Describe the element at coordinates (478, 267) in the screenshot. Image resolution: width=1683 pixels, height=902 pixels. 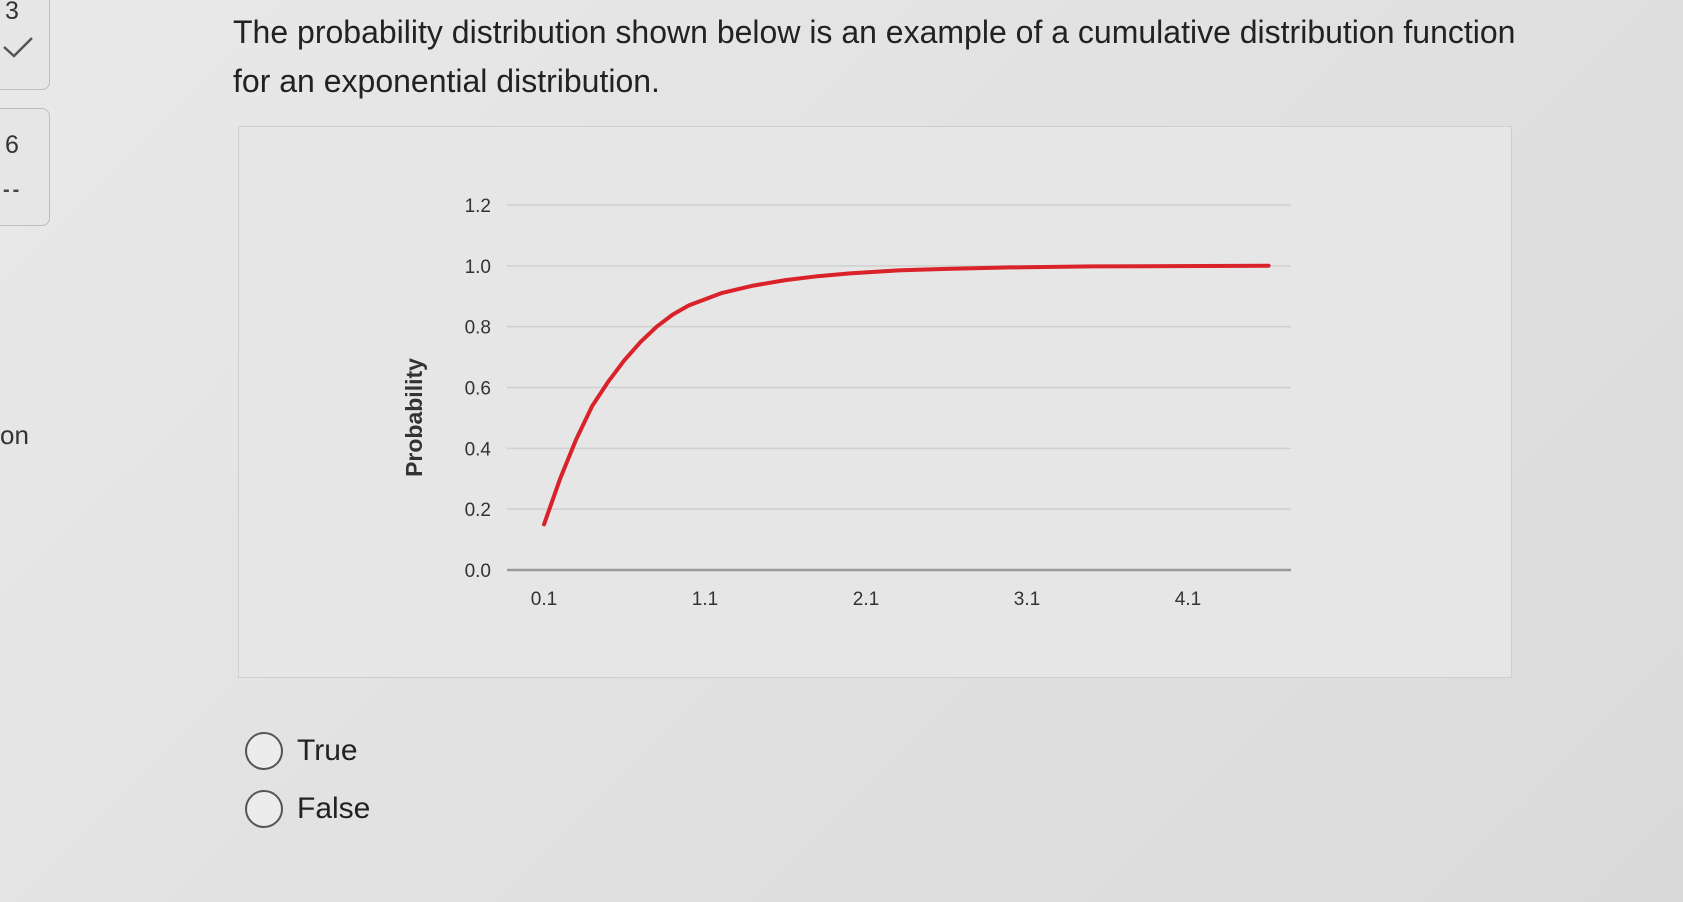
I see `y-tick-label: 1.0` at that location.